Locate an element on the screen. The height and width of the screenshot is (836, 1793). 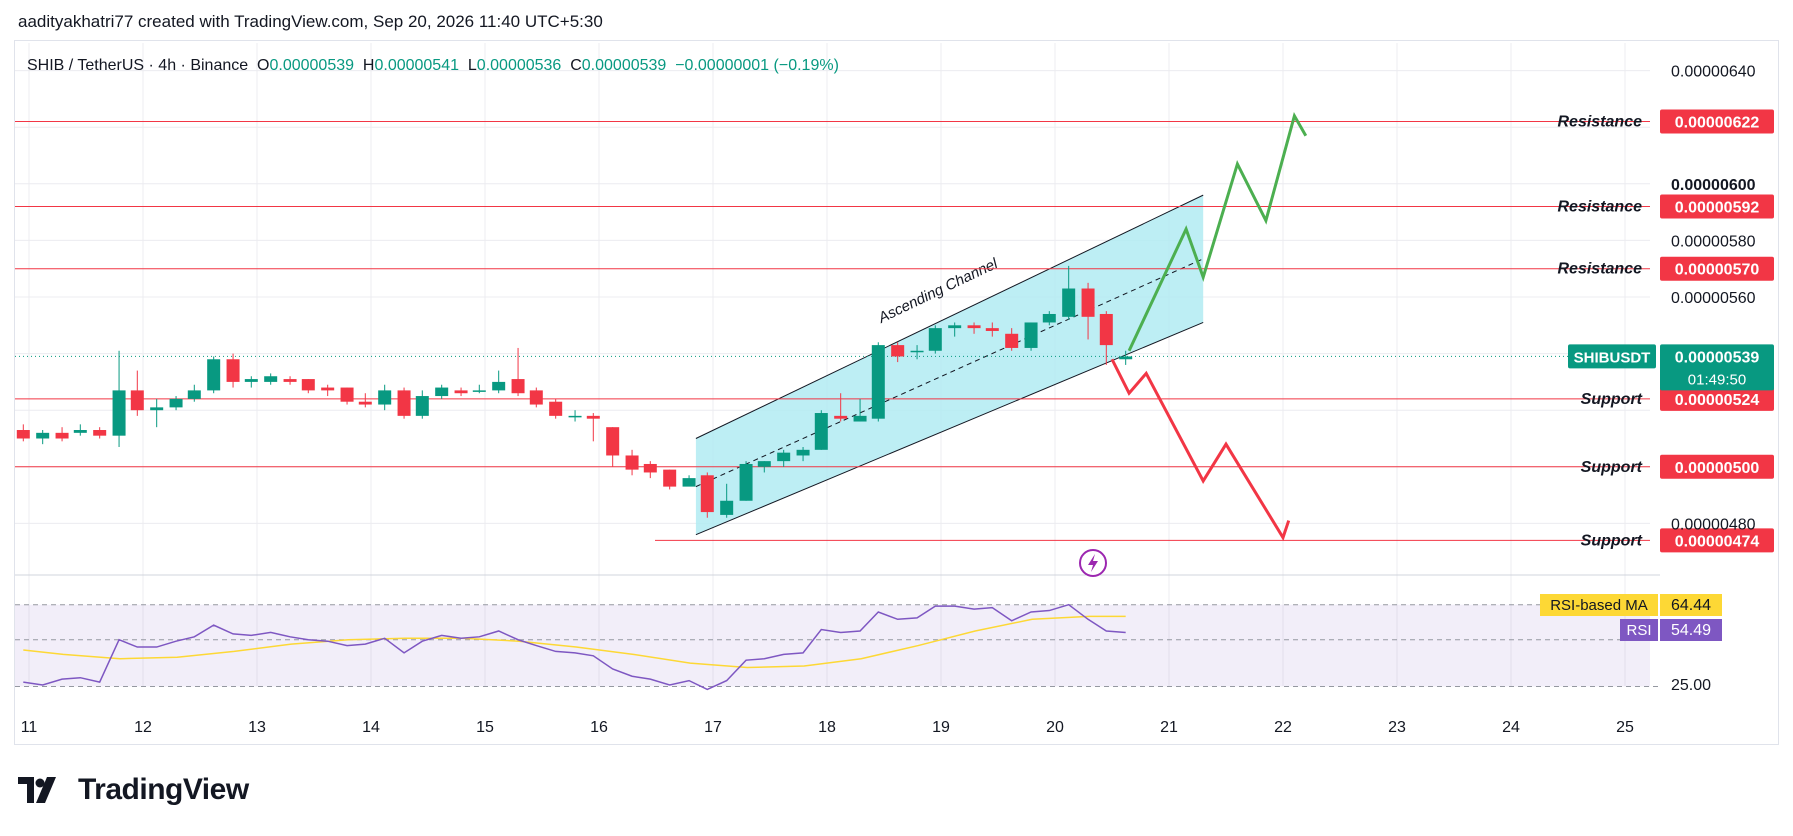
time-axis-tick: 22 is located at coordinates (1283, 727).